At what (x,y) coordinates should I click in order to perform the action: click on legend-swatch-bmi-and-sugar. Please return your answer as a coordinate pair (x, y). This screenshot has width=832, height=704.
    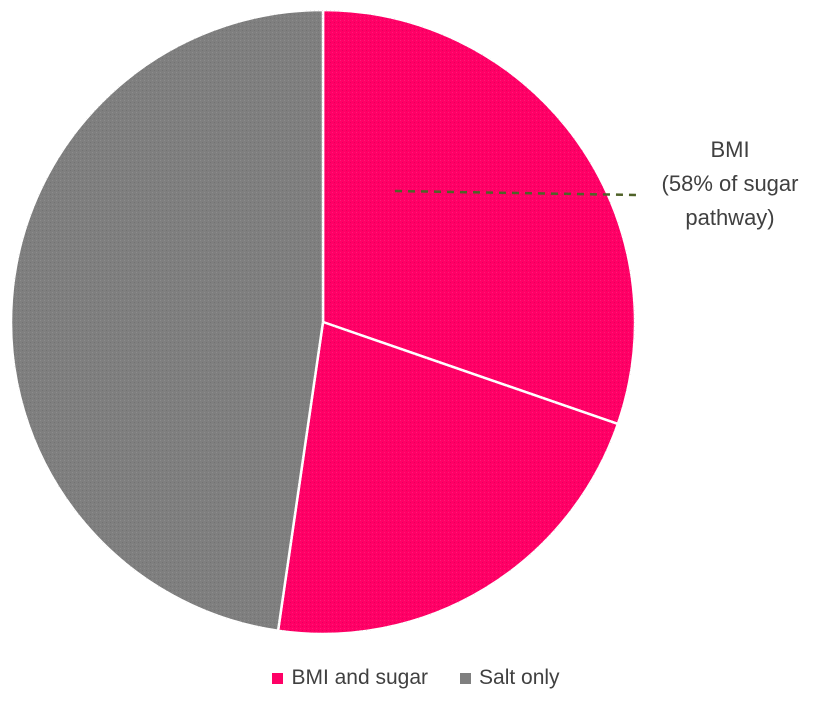
    Looking at the image, I should click on (278, 678).